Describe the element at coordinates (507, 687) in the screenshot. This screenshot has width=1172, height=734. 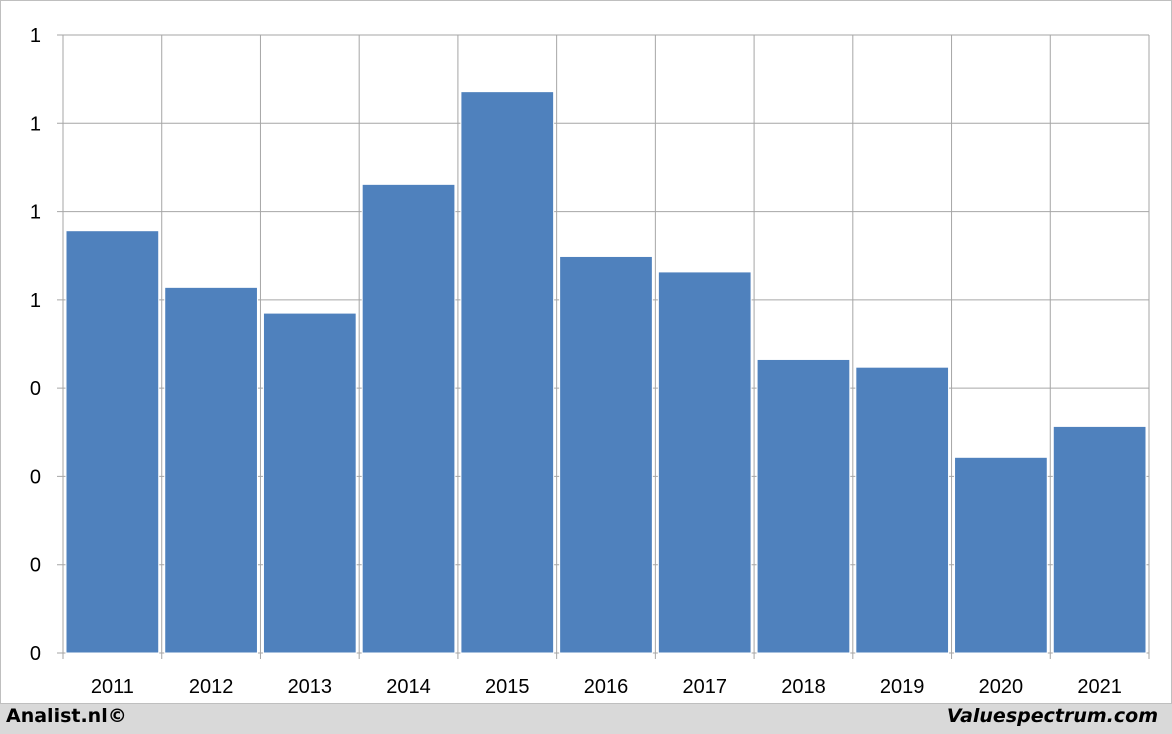
I see `x-tick-label: 2015` at that location.